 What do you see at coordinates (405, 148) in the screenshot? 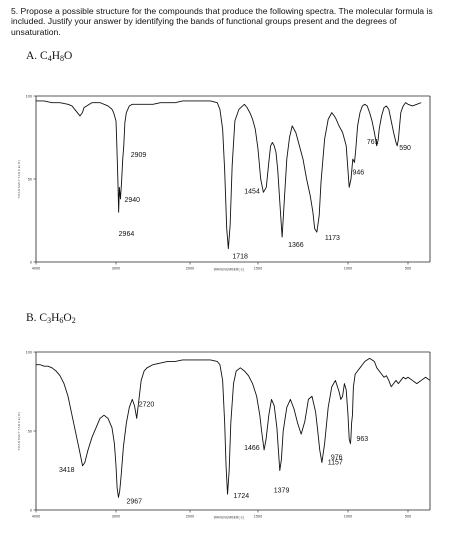
I see `peak-label: 590` at bounding box center [405, 148].